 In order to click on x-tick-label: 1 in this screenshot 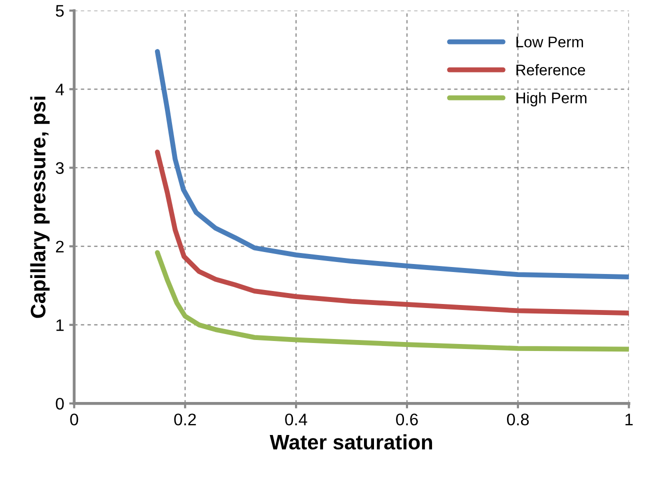, I will do `click(629, 420)`.